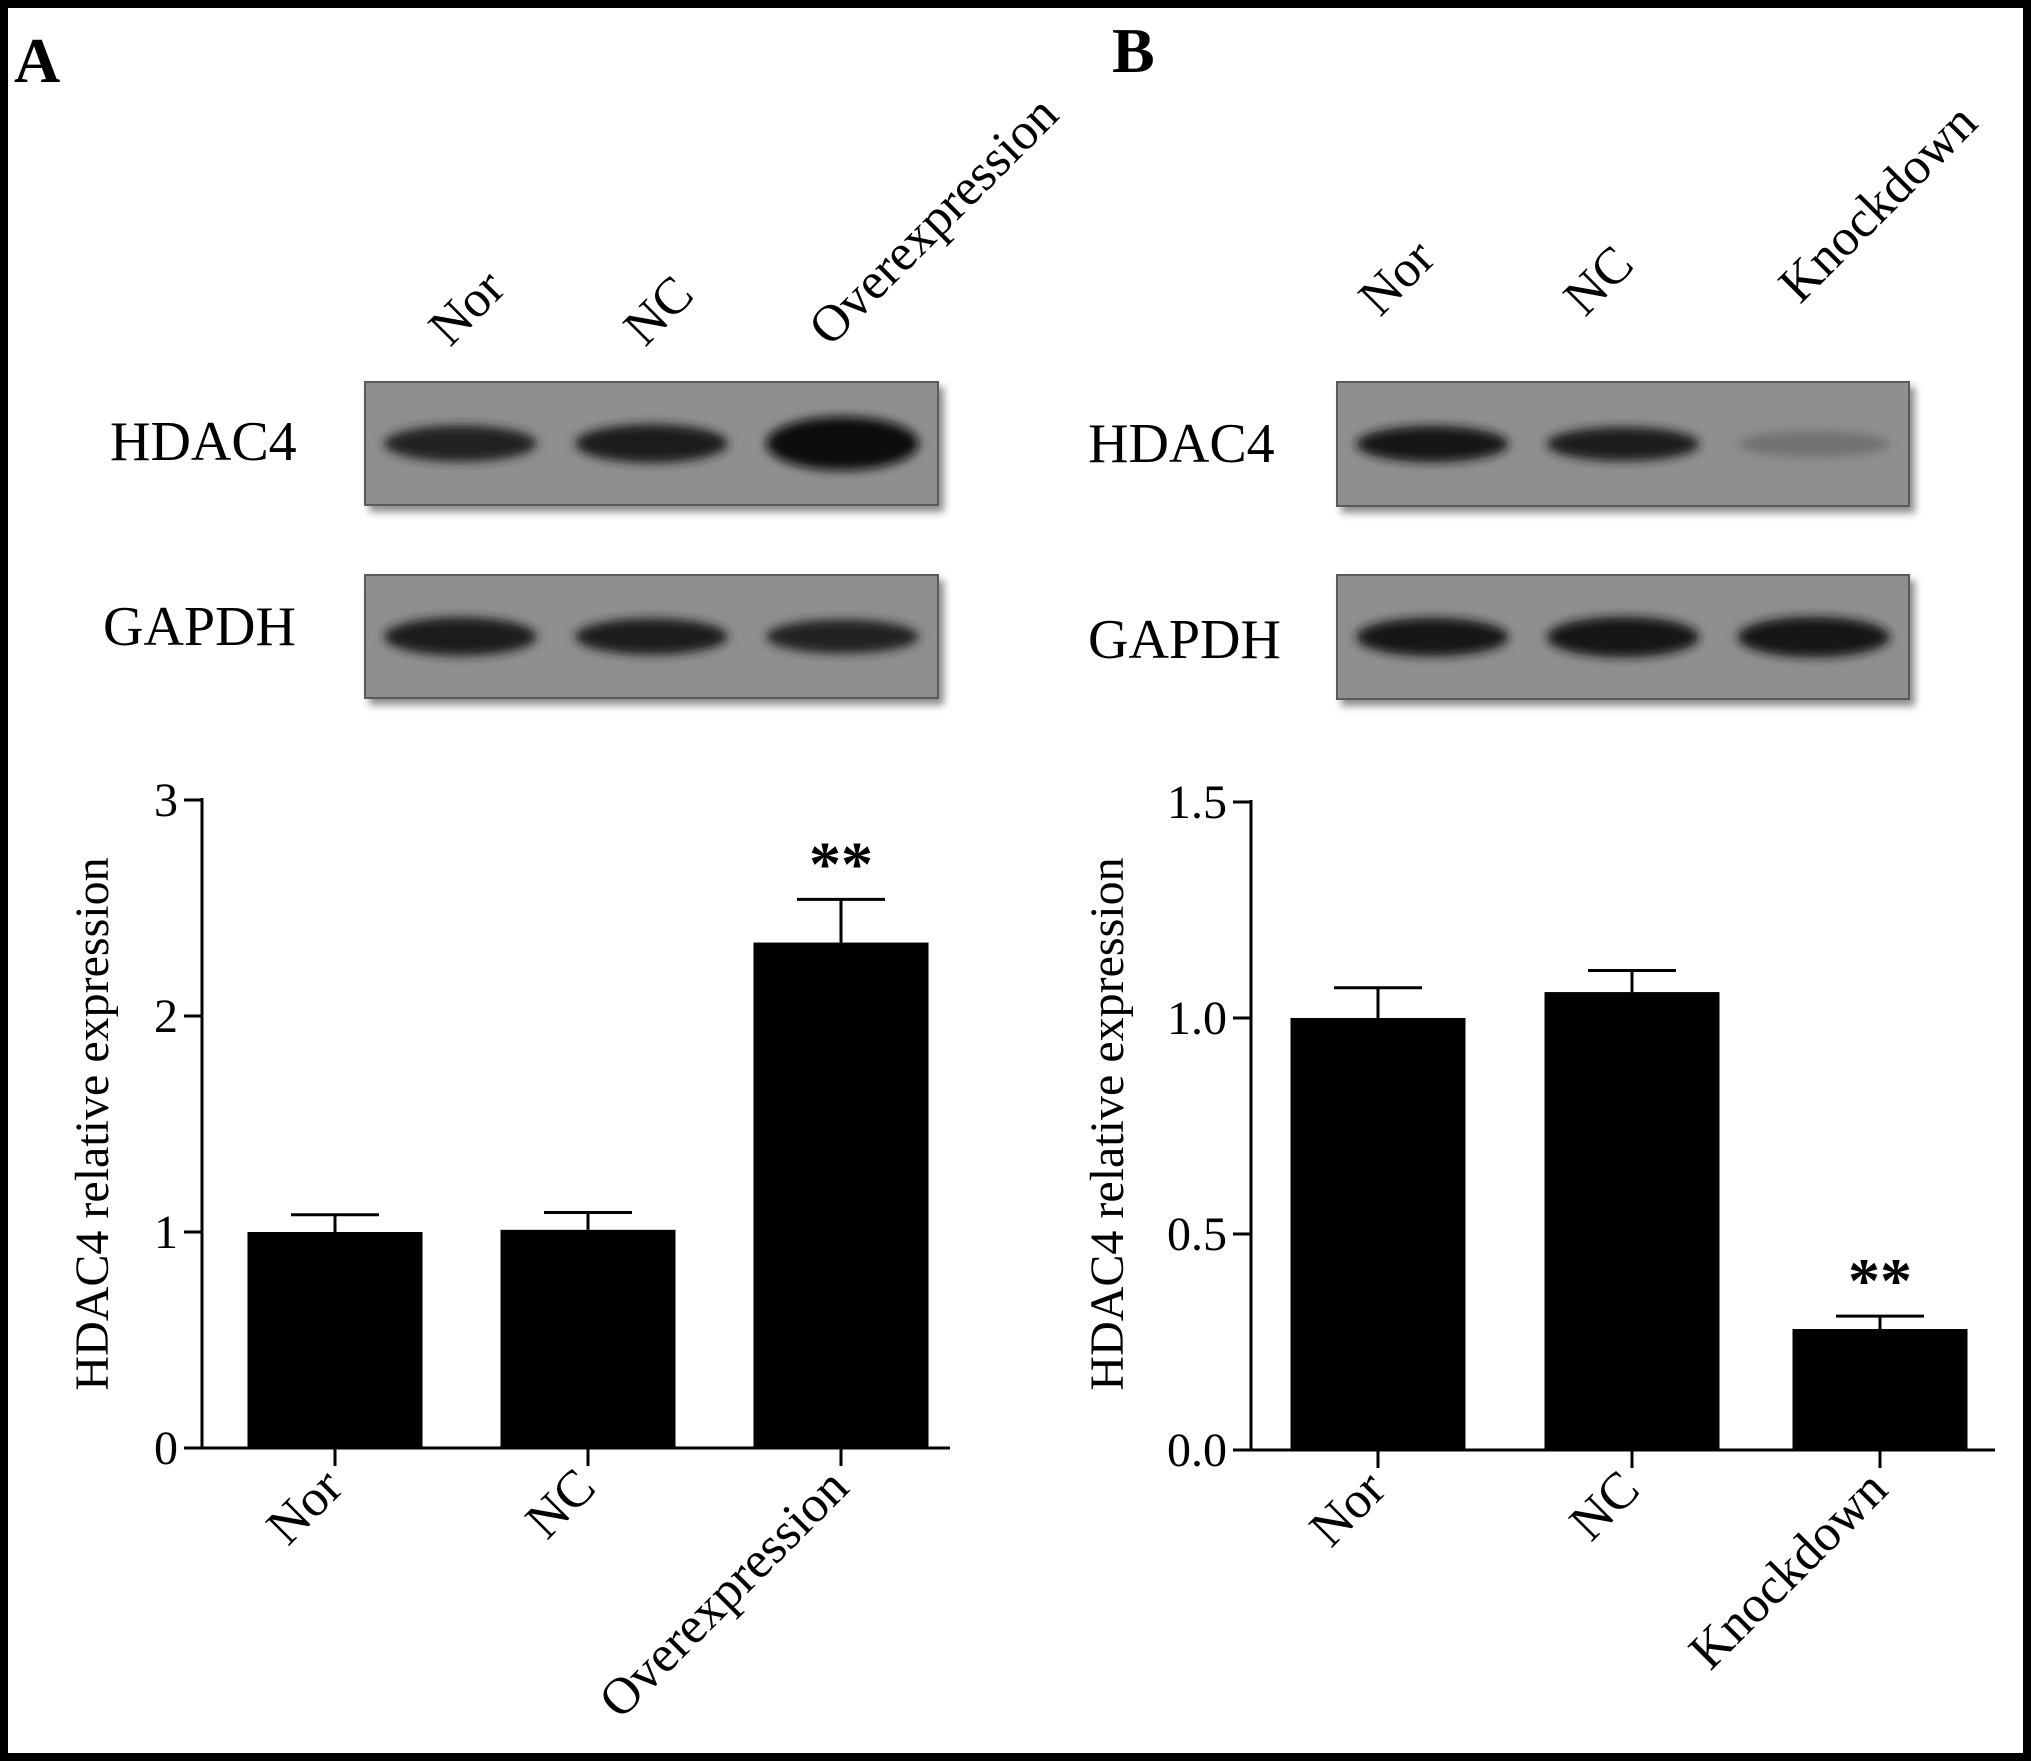 This screenshot has height=1761, width=2031. I want to click on y-tick-label: 1.5, so click(1197, 802).